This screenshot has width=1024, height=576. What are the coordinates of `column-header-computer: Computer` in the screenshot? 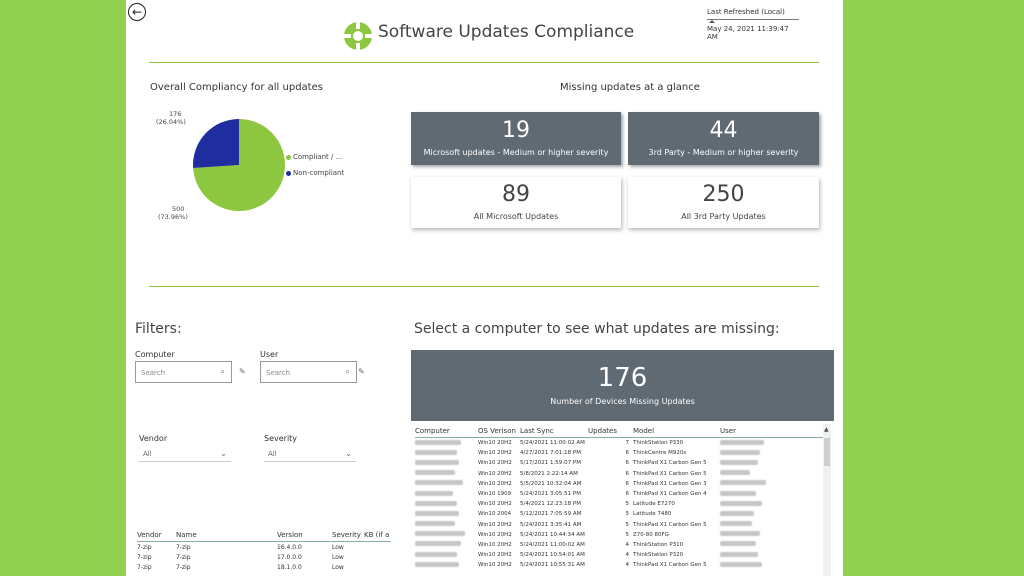 It's located at (432, 430).